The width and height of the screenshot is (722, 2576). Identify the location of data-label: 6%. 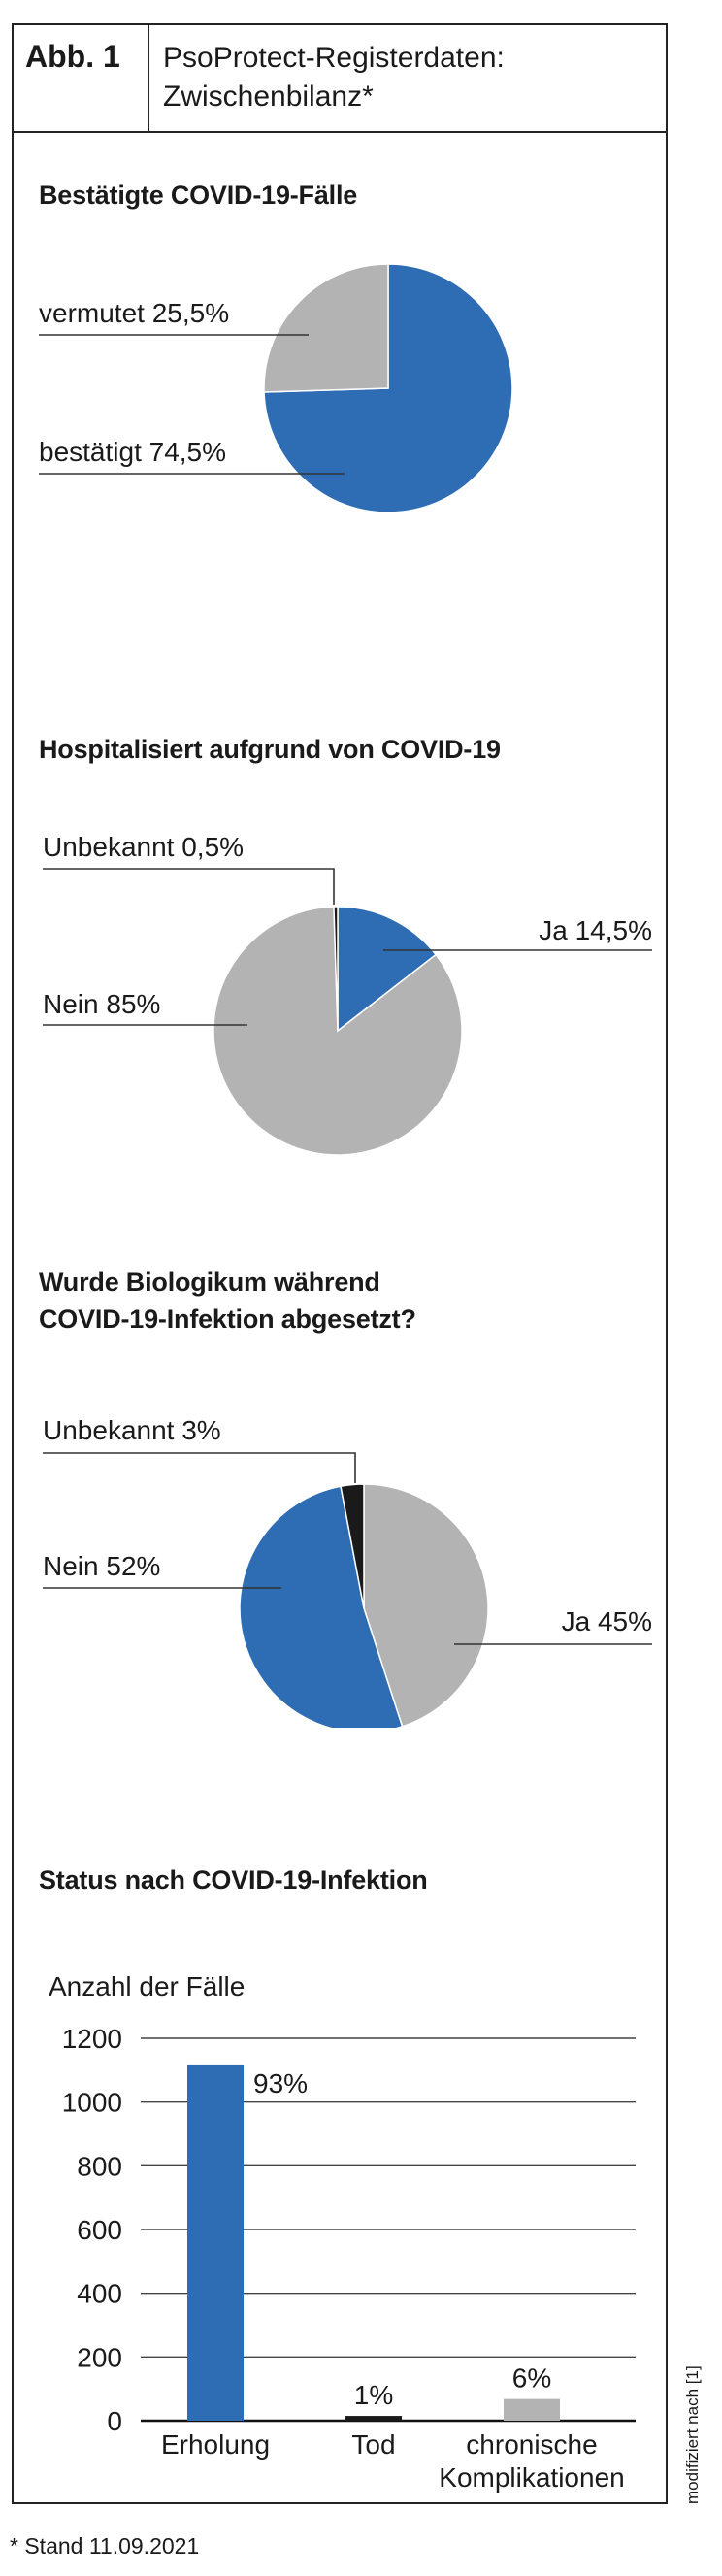
(531, 2378).